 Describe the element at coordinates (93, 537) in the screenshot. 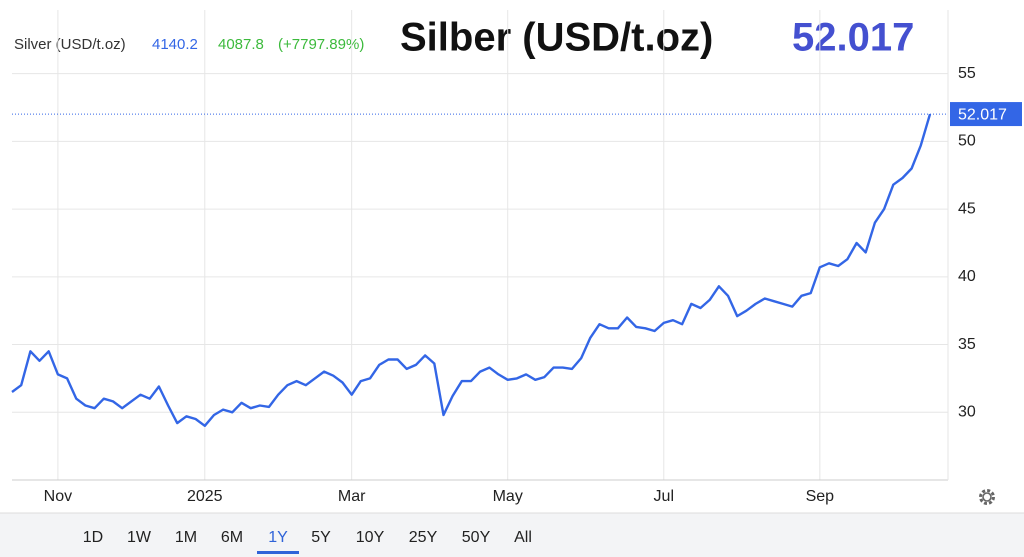

I see `range-button: 1D` at that location.